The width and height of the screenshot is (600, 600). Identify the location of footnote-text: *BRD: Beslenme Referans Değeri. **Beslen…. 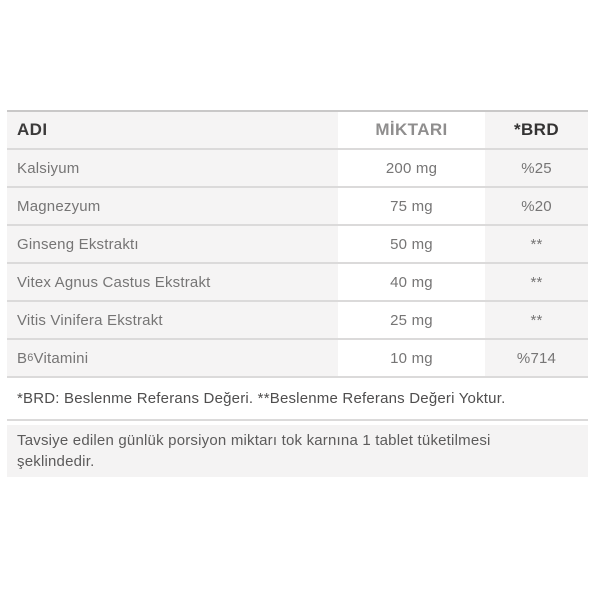
(261, 398).